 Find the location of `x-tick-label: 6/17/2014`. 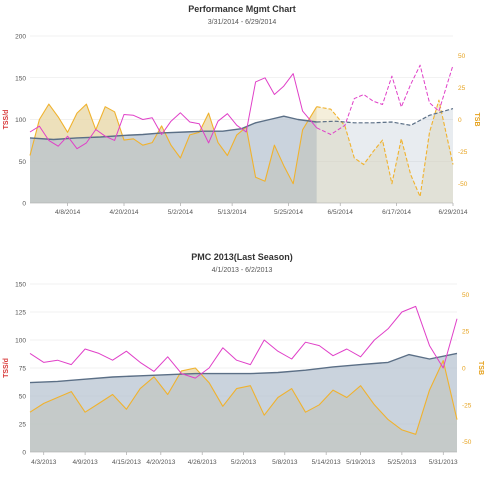

x-tick-label: 6/17/2014 is located at coordinates (396, 212).